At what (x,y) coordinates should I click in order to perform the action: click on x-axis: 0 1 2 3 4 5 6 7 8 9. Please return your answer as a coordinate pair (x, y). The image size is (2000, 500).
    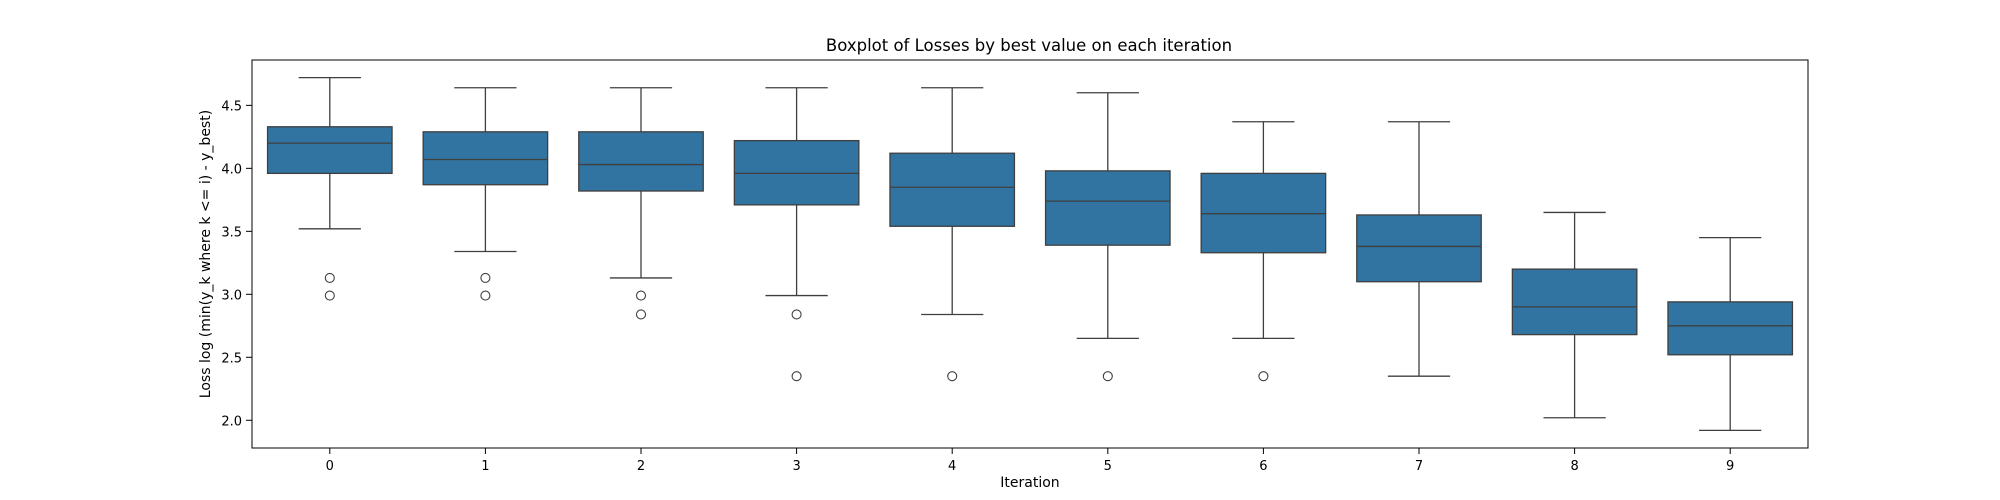
    Looking at the image, I should click on (1030, 461).